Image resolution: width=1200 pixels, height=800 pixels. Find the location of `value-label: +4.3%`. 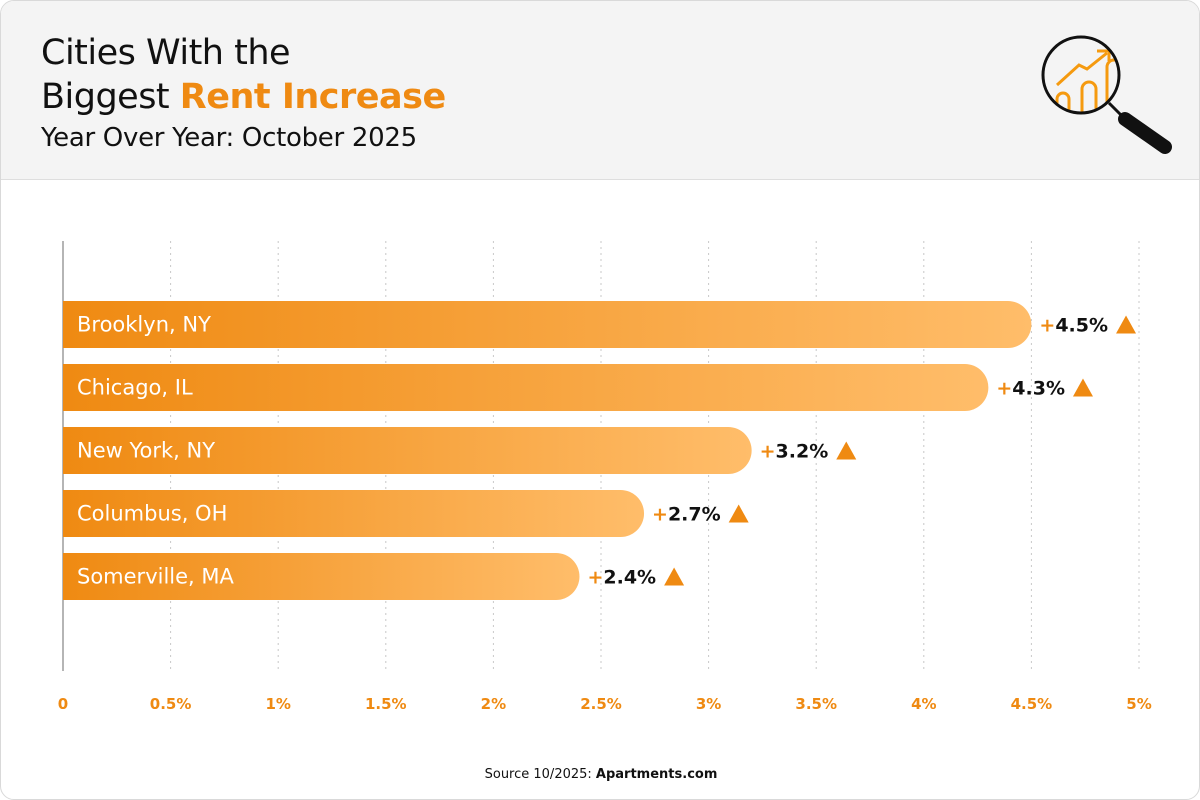

value-label: +4.3% is located at coordinates (1030, 389).